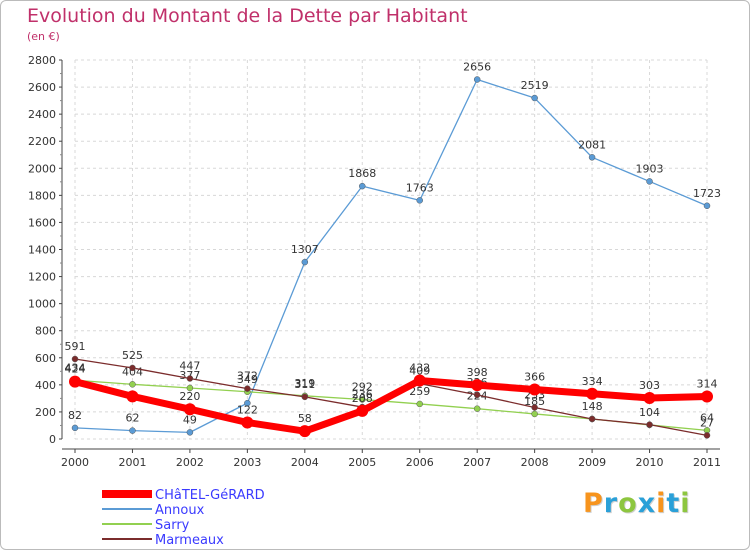  What do you see at coordinates (362, 462) in the screenshot?
I see `x-tick-label: 2005` at bounding box center [362, 462].